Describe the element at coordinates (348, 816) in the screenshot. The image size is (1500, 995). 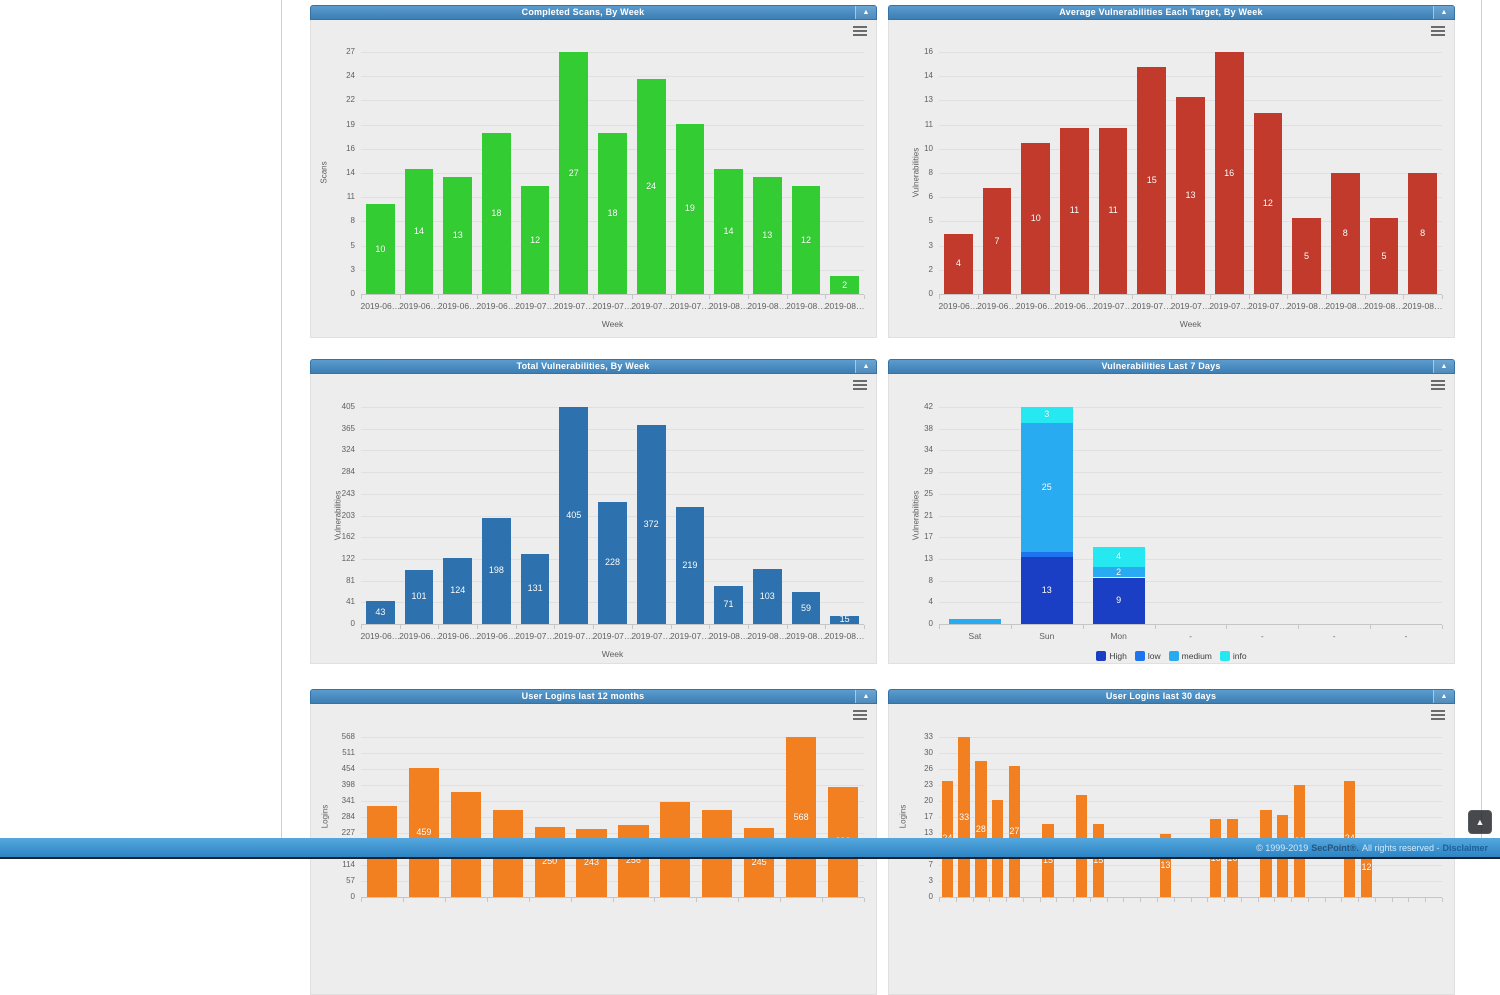
I see `y-axis-tick-label: 284` at that location.